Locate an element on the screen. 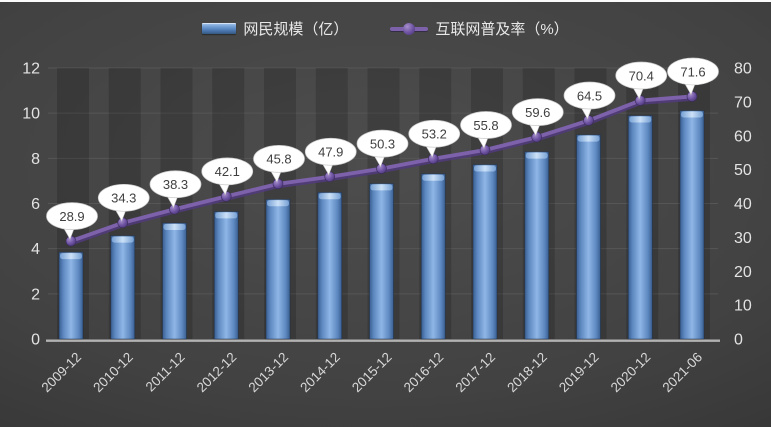 The width and height of the screenshot is (771, 427). callout-value: 50.3 is located at coordinates (382, 143).